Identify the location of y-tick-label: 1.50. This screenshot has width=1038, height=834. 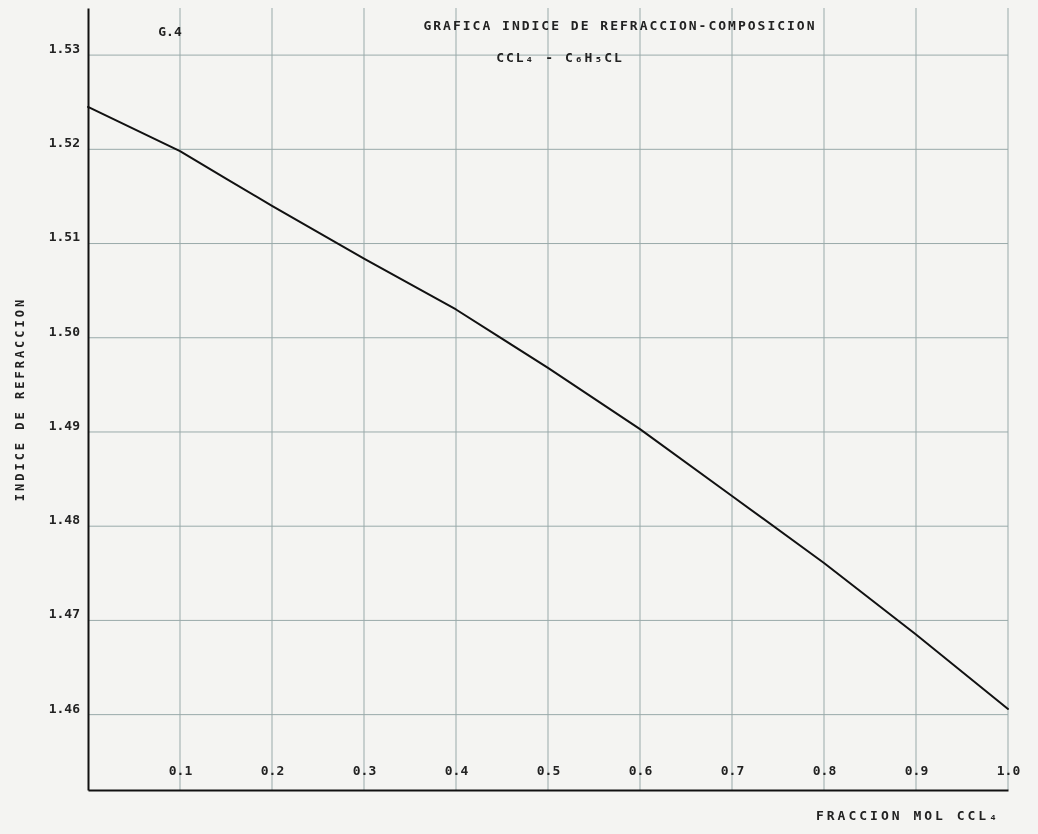
(64, 331).